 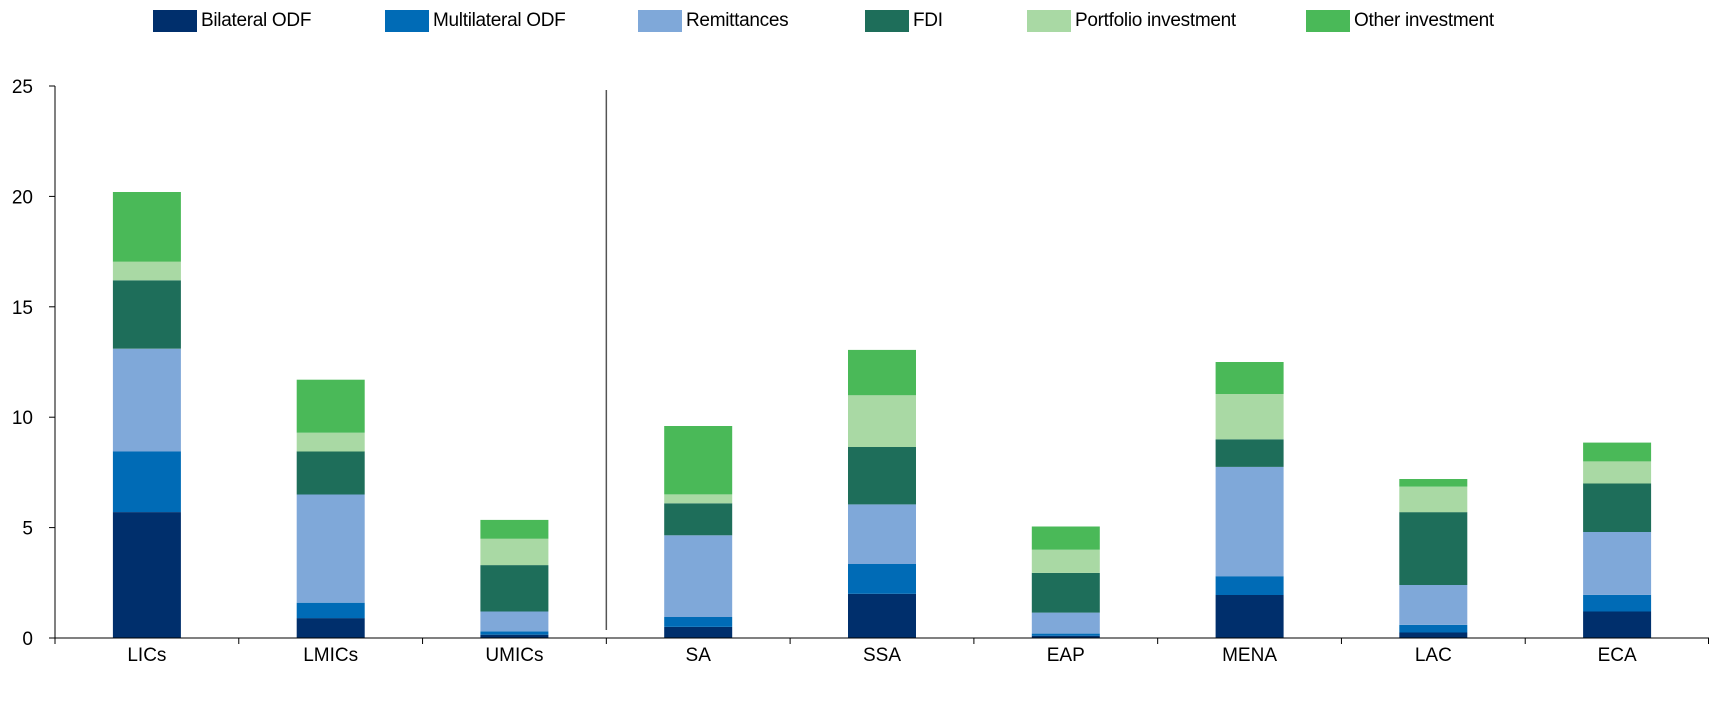 I want to click on x-tick-label: LAC, so click(x=1433, y=655).